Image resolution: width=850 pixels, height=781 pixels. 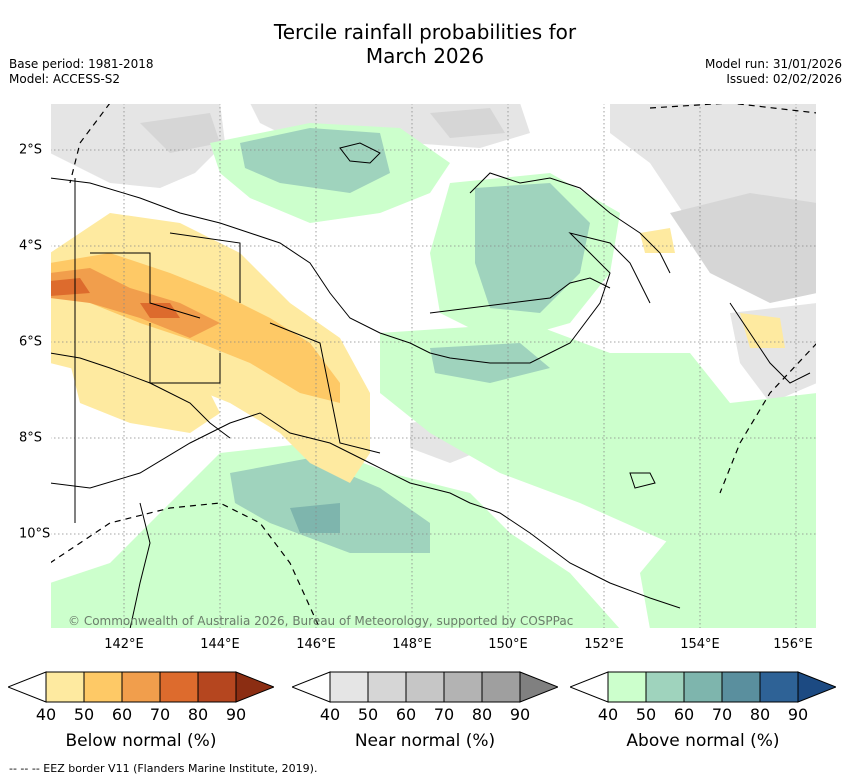 I want to click on above-normal-colorbar, so click(x=703, y=687).